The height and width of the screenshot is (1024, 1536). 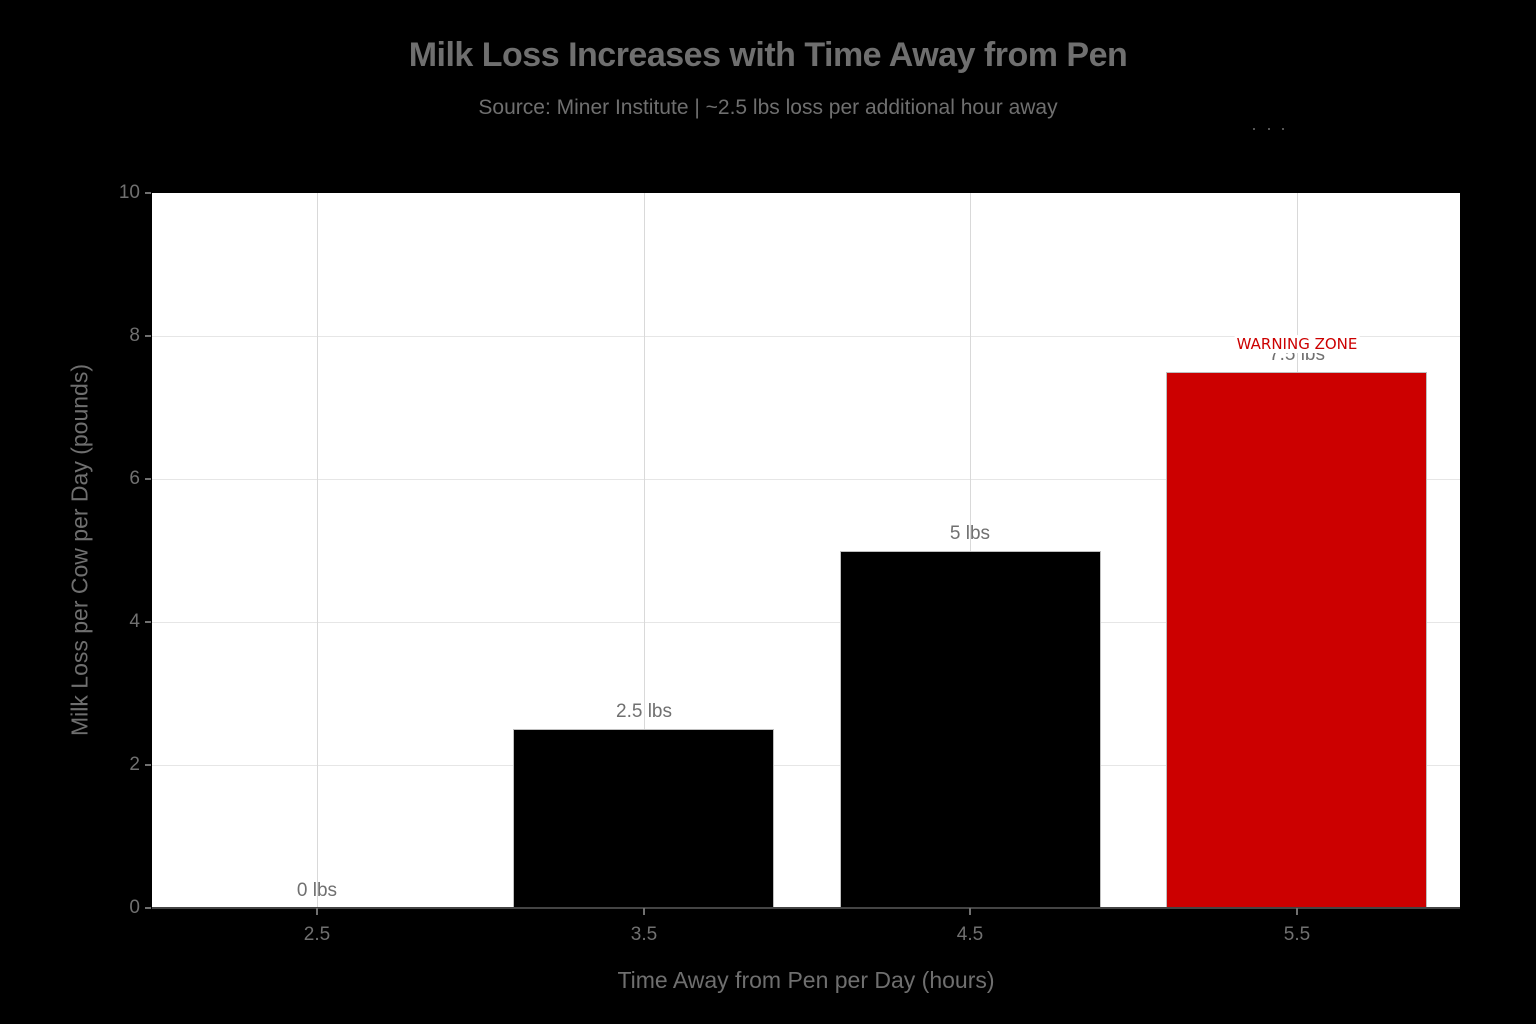 I want to click on bar-value-label: 2.5 lbs, so click(x=644, y=711).